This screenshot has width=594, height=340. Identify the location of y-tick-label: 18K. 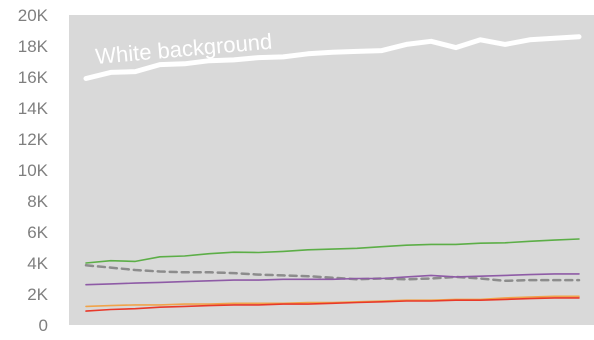
(33, 46).